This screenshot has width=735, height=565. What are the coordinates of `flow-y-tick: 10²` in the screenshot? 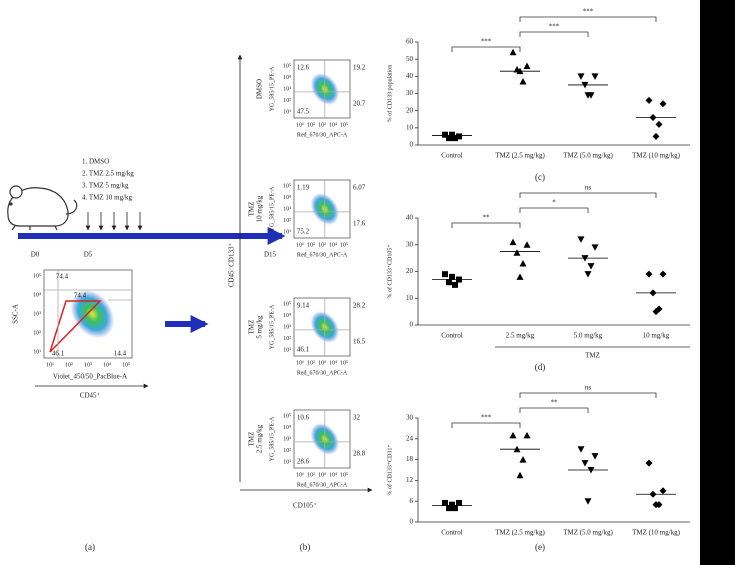 It's located at (37, 333).